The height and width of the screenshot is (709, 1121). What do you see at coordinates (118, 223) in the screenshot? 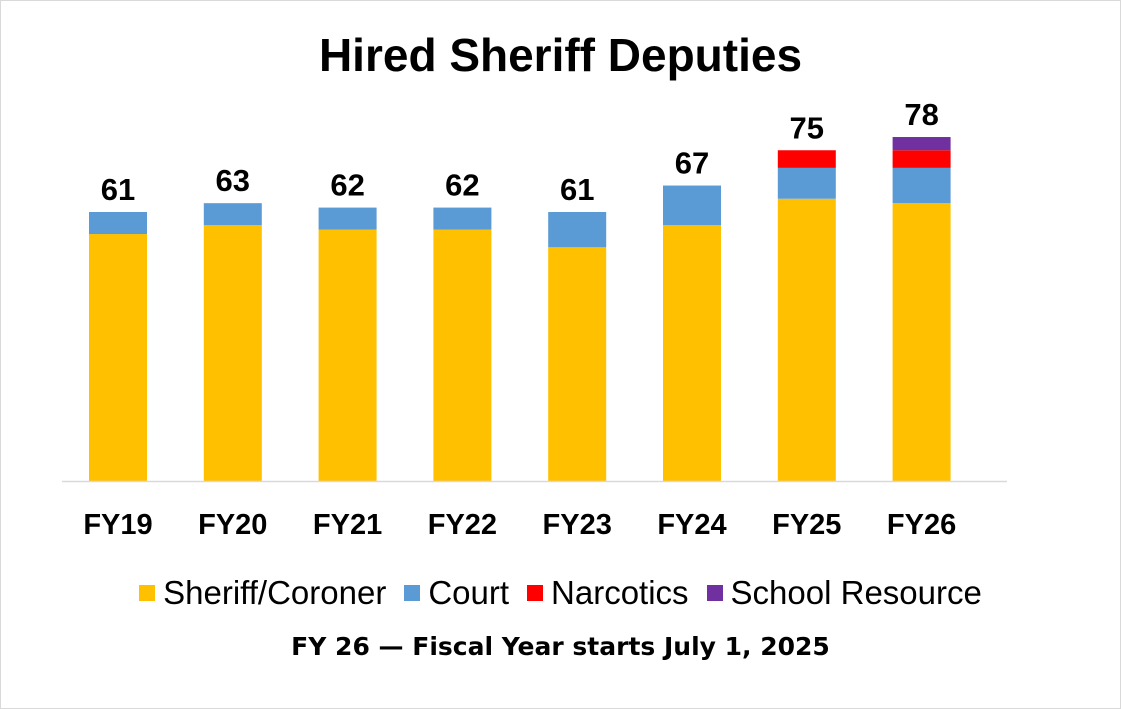
I see `bar-court-fy19` at bounding box center [118, 223].